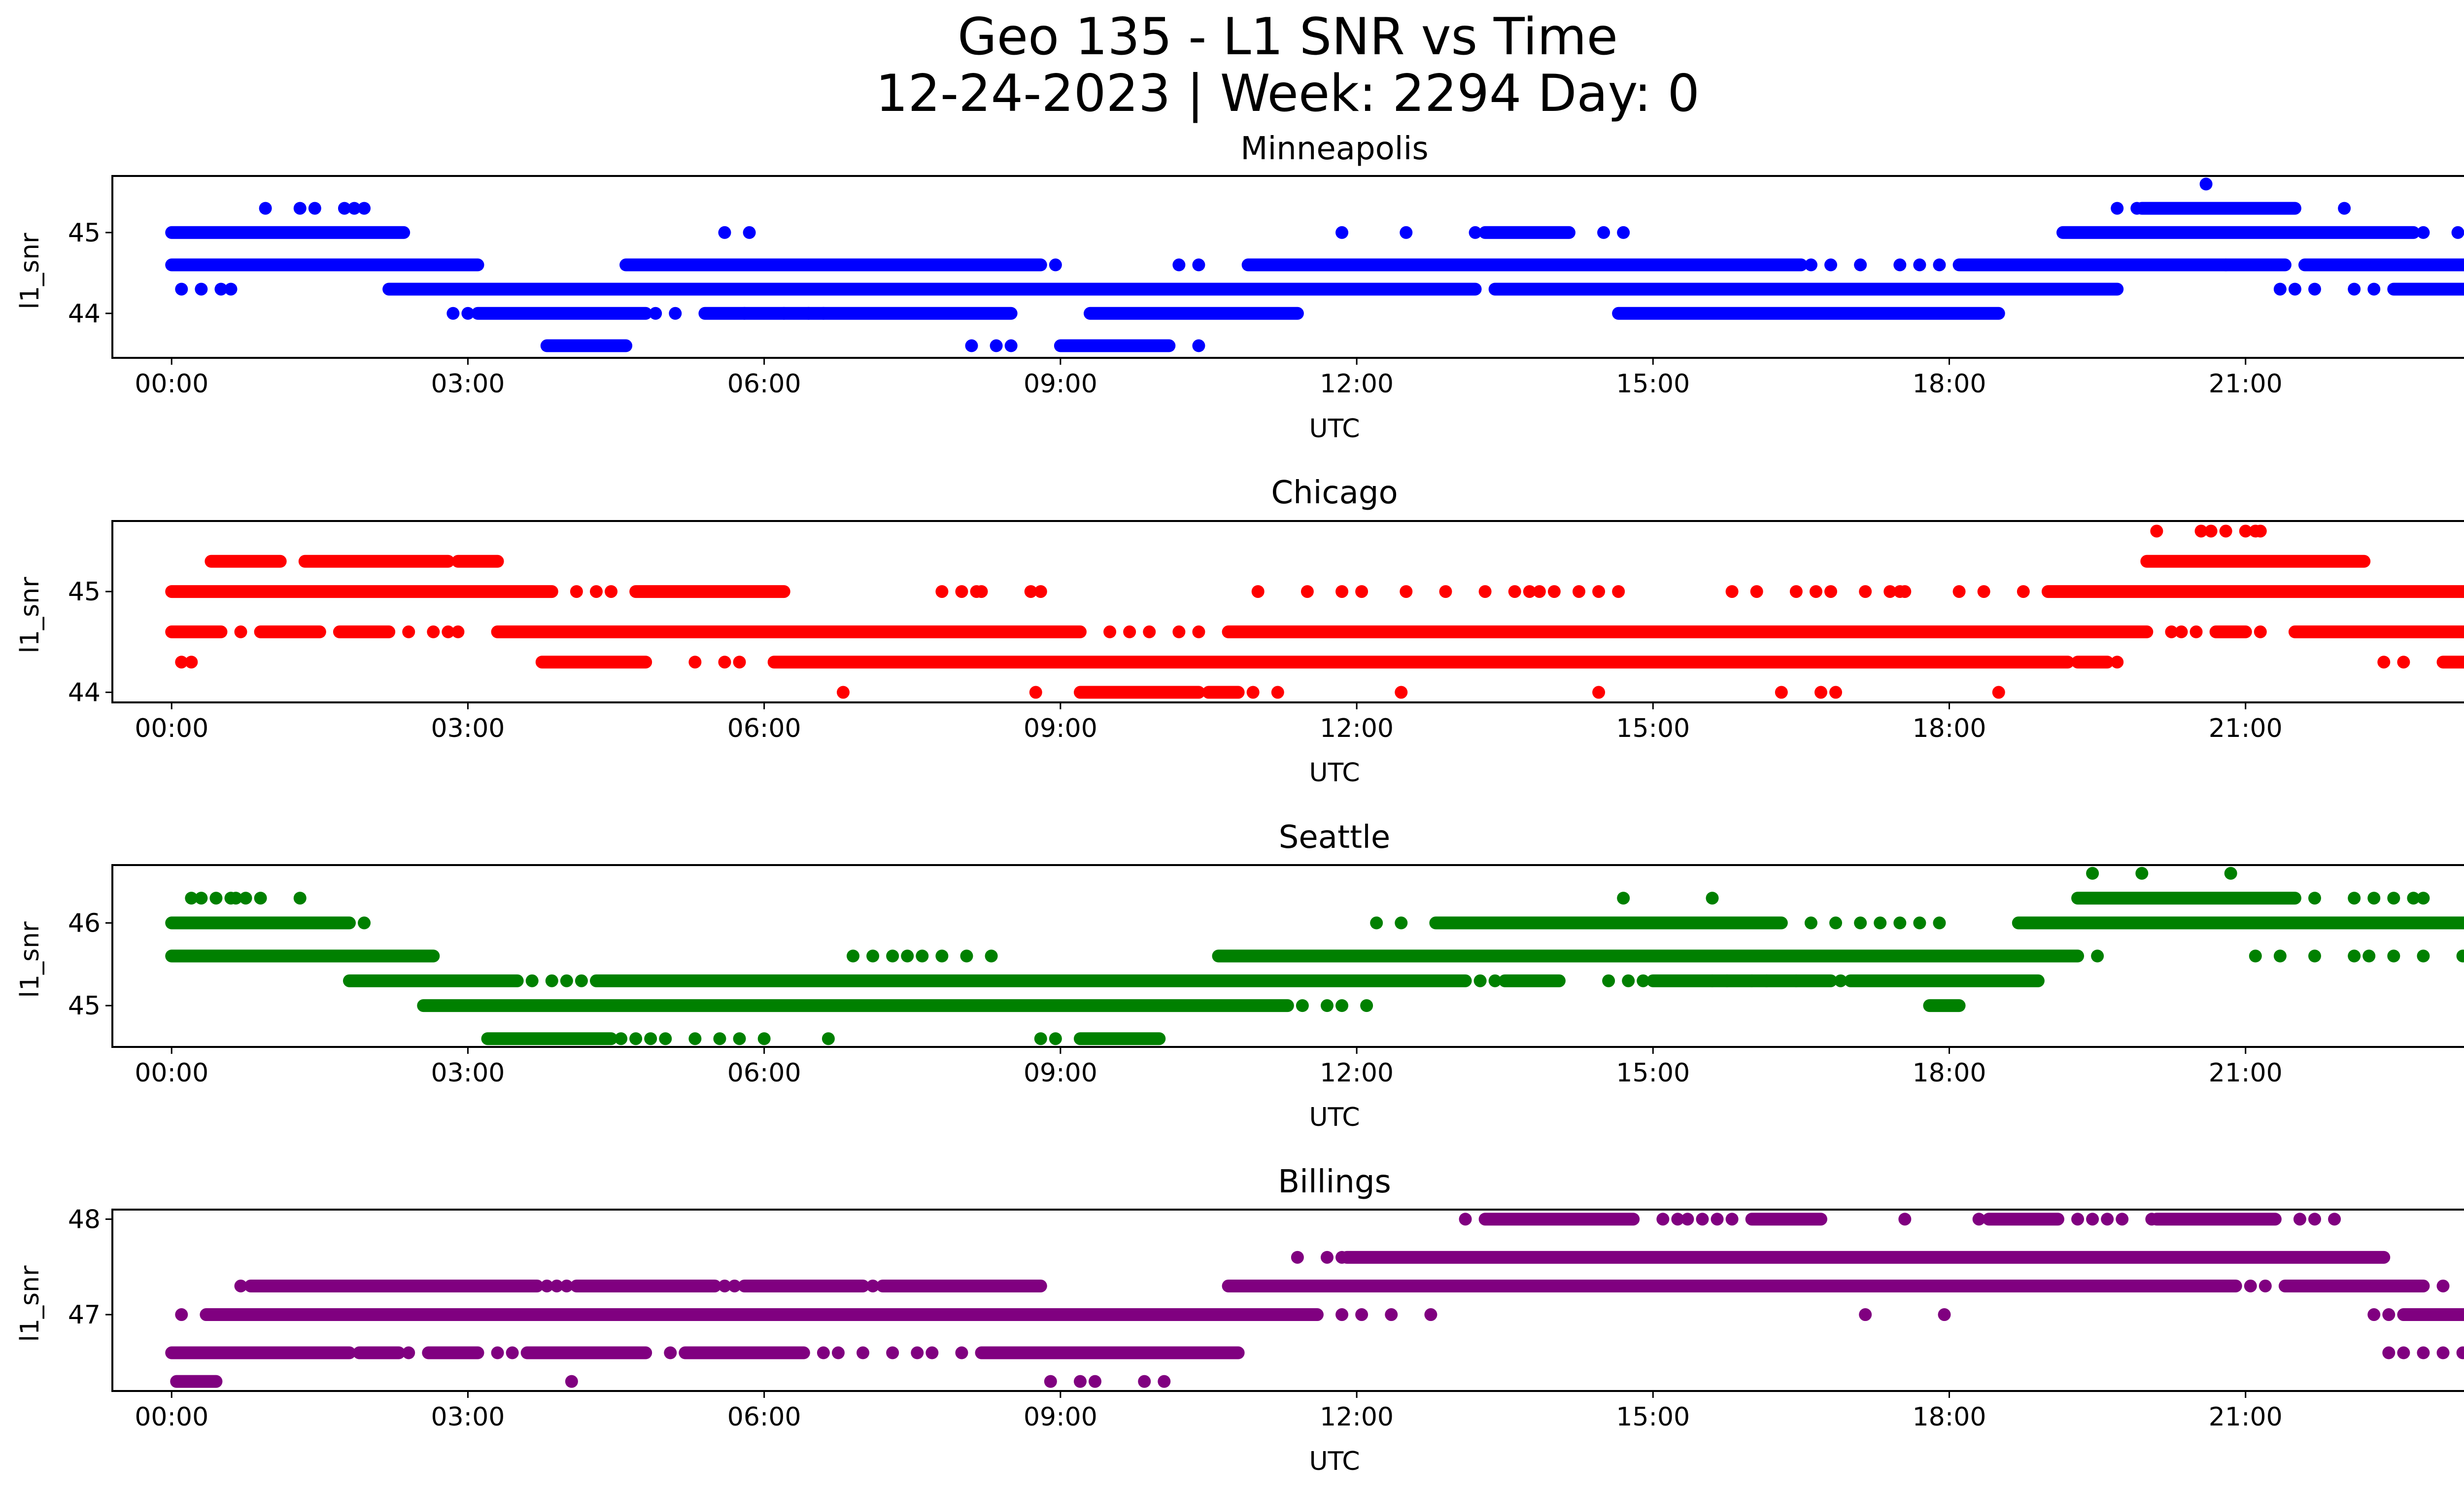  What do you see at coordinates (2246, 728) in the screenshot?
I see `x-tick-label-chicago-7: 21:00` at bounding box center [2246, 728].